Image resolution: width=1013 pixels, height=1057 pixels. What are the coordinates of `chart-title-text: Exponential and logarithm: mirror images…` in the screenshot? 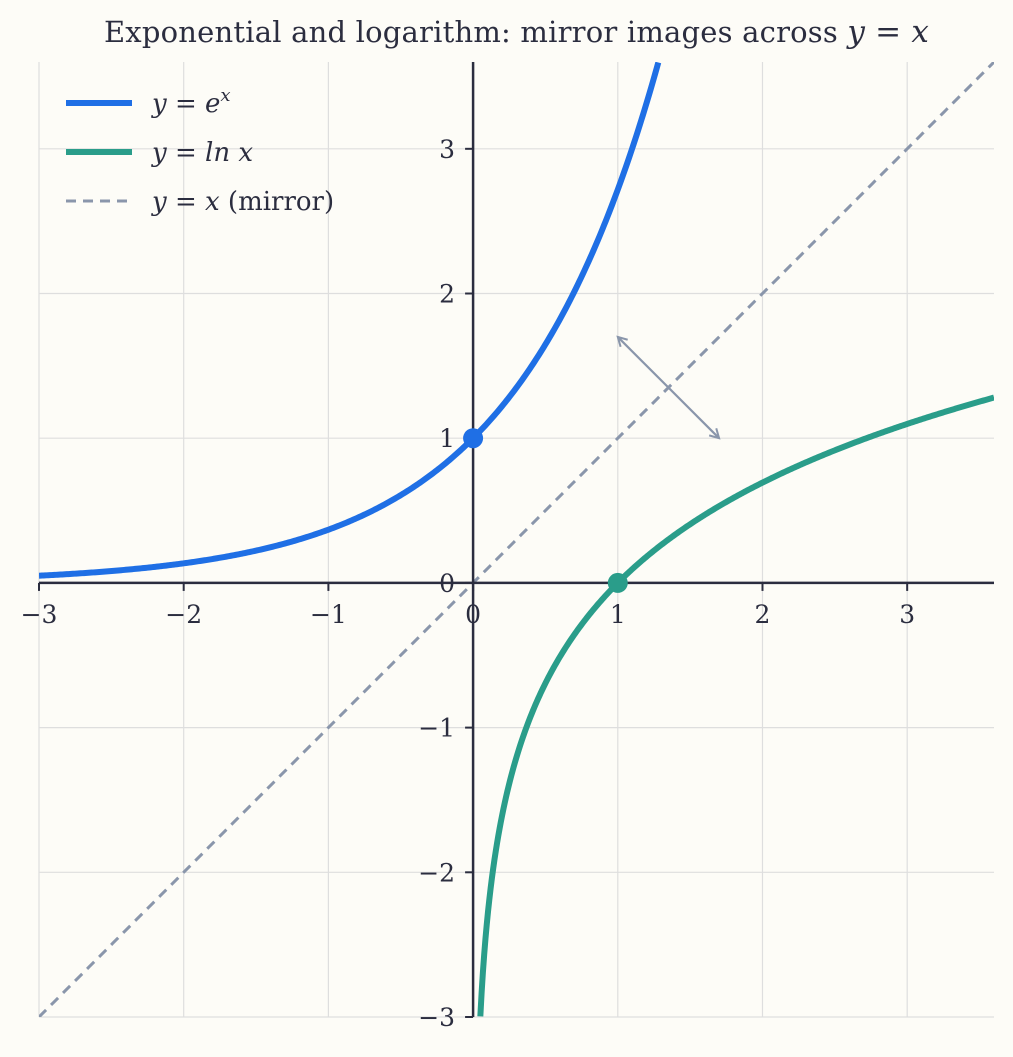 It's located at (475, 32).